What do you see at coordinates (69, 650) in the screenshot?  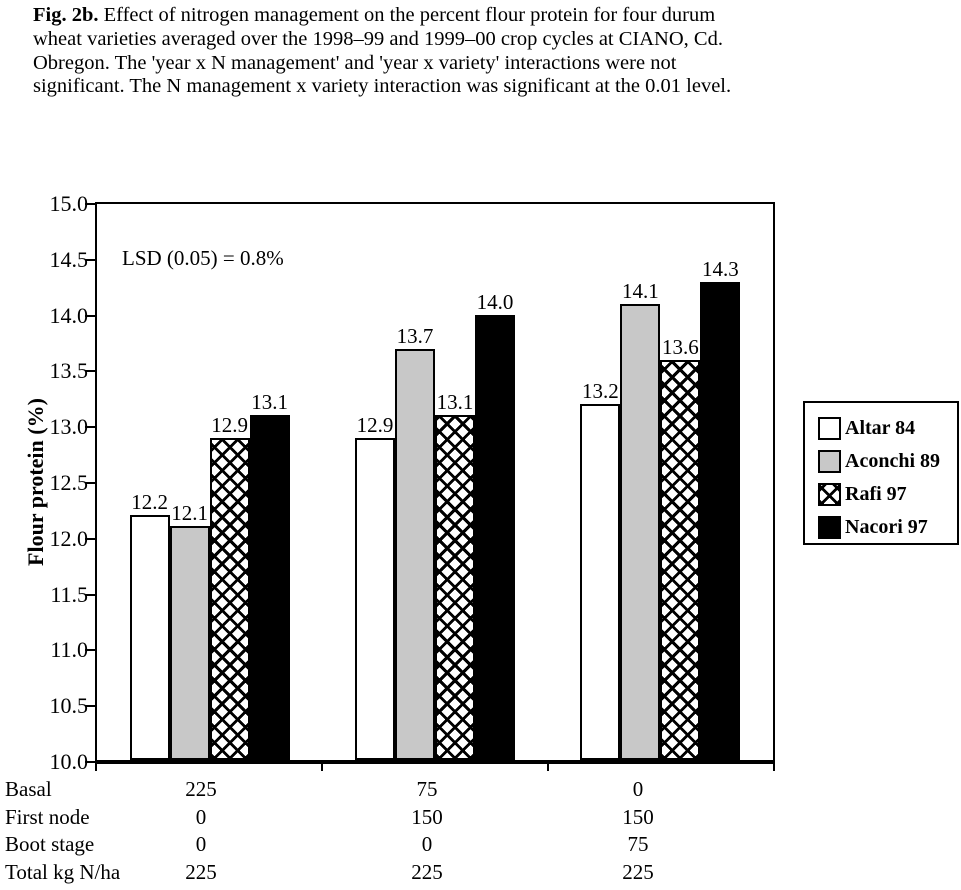 I see `y-tick-label-11.0: 11.0` at bounding box center [69, 650].